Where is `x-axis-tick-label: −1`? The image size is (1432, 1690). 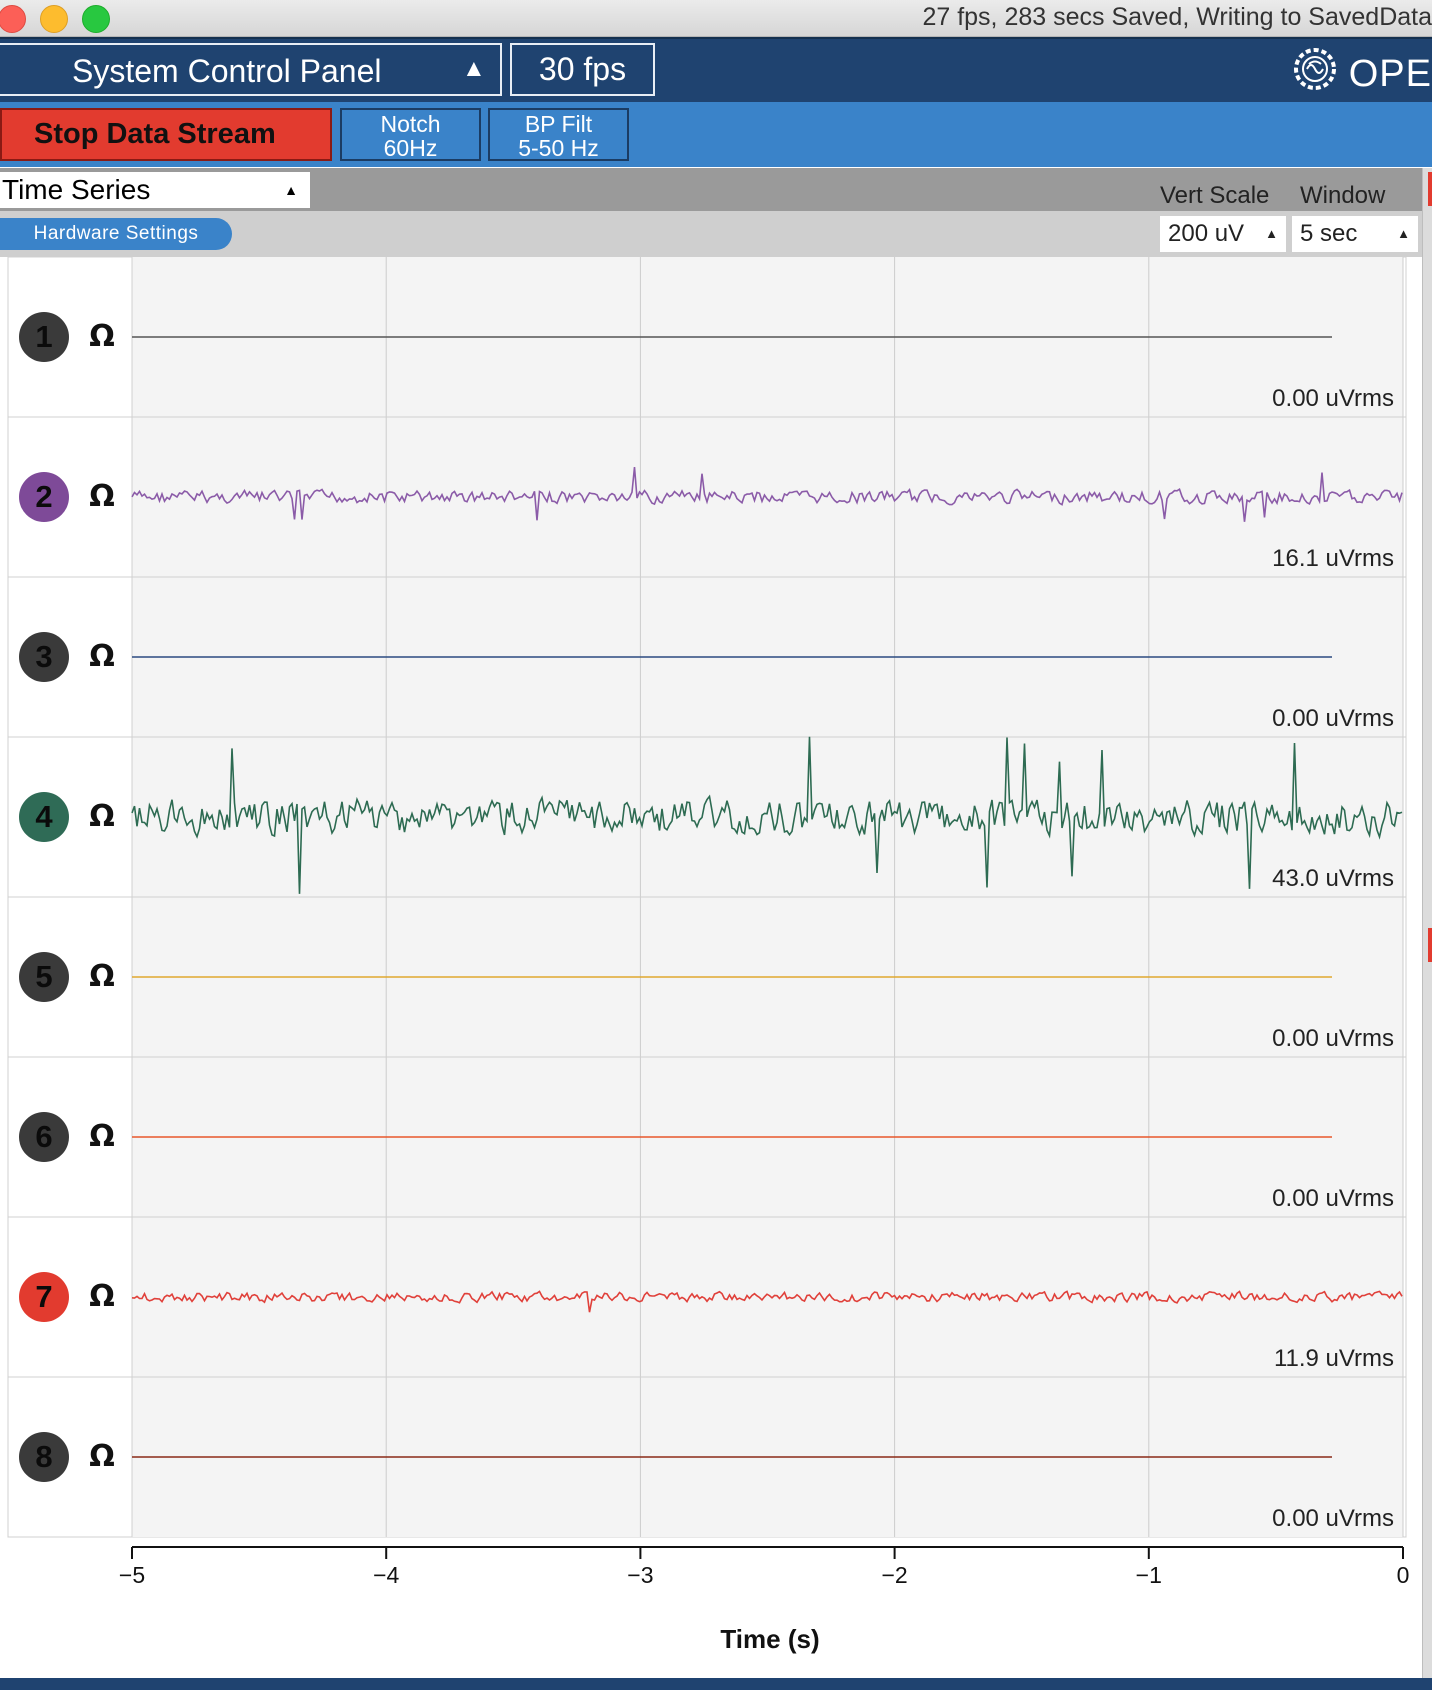 x-axis-tick-label: −1 is located at coordinates (1148, 1575).